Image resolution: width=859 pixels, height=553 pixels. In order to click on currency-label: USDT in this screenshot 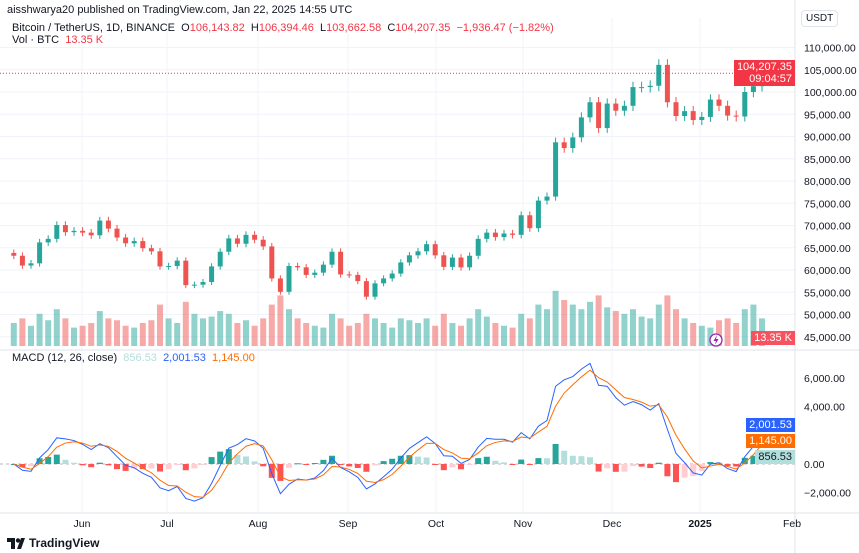, I will do `click(820, 18)`.